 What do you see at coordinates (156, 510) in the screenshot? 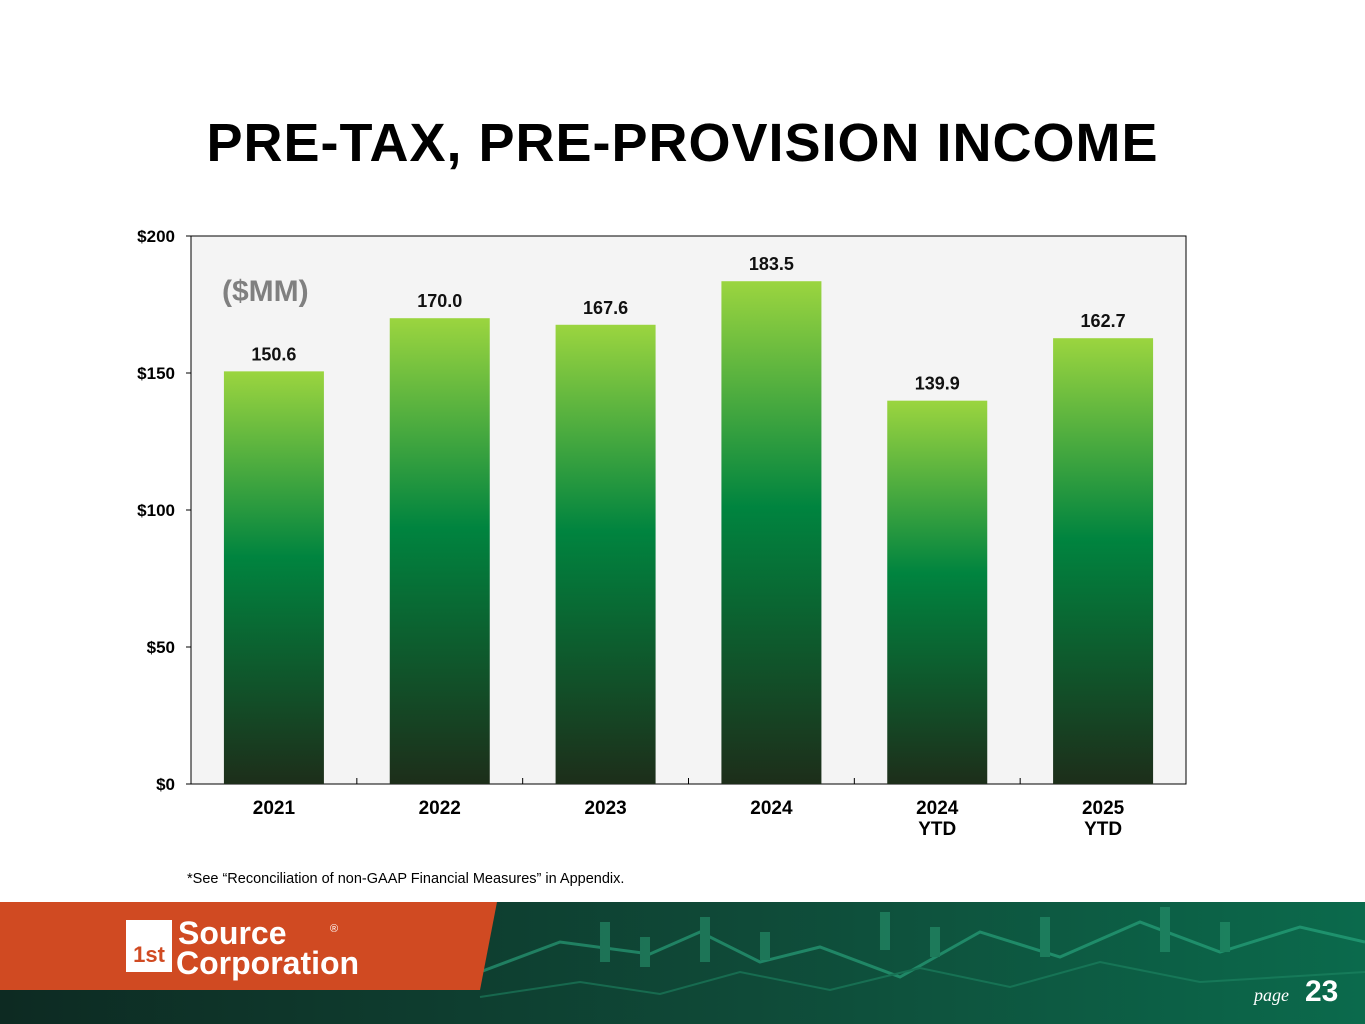
I see `y-tick-label-2: $100` at bounding box center [156, 510].